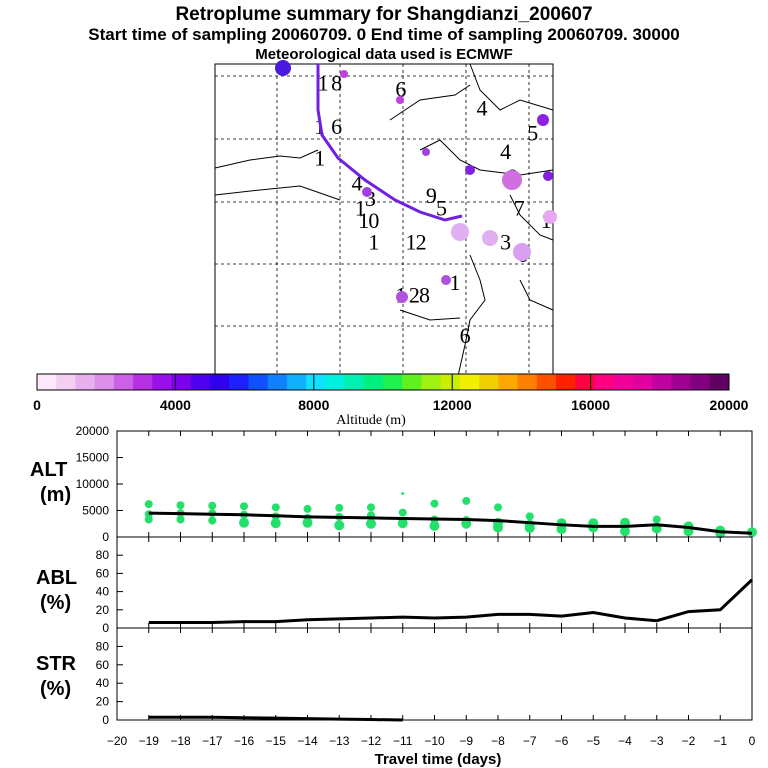 This screenshot has width=768, height=768. What do you see at coordinates (465, 335) in the screenshot?
I see `map-day-label: 6` at bounding box center [465, 335].